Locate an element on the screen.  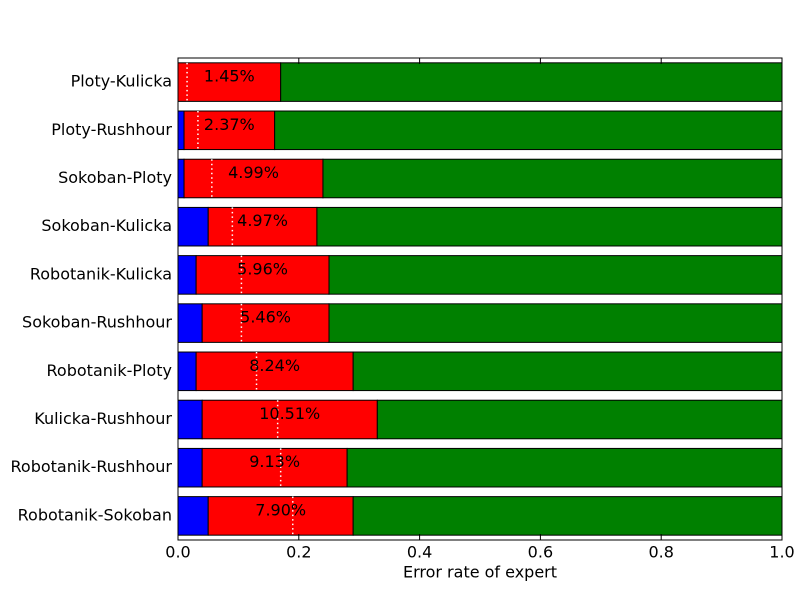
x-tick-label: 0.0 is located at coordinates (177, 552).